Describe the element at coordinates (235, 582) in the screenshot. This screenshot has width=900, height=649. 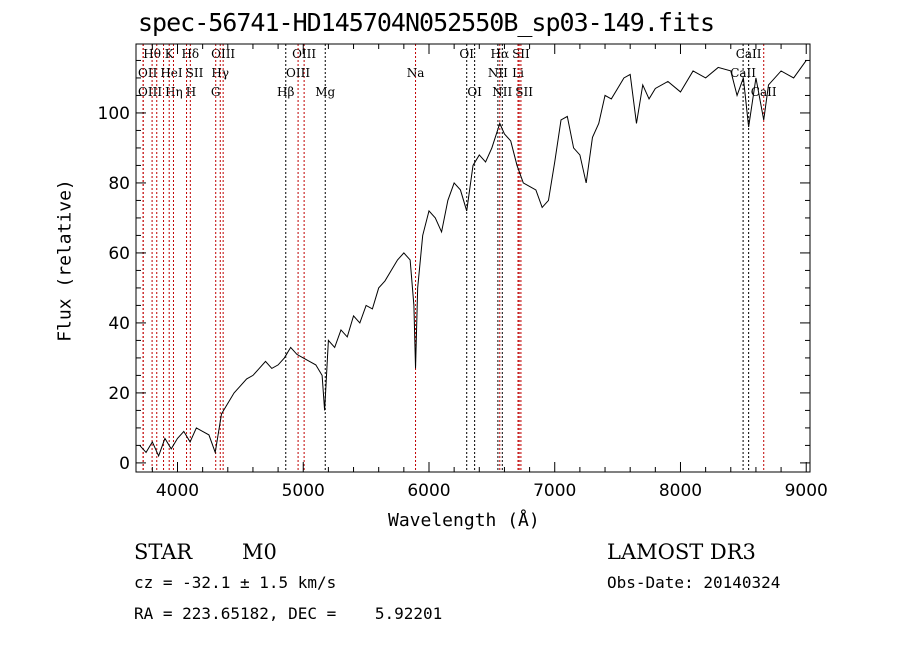
I see `redshift-cz: cz = -32.1 ± 1.5 km/s` at that location.